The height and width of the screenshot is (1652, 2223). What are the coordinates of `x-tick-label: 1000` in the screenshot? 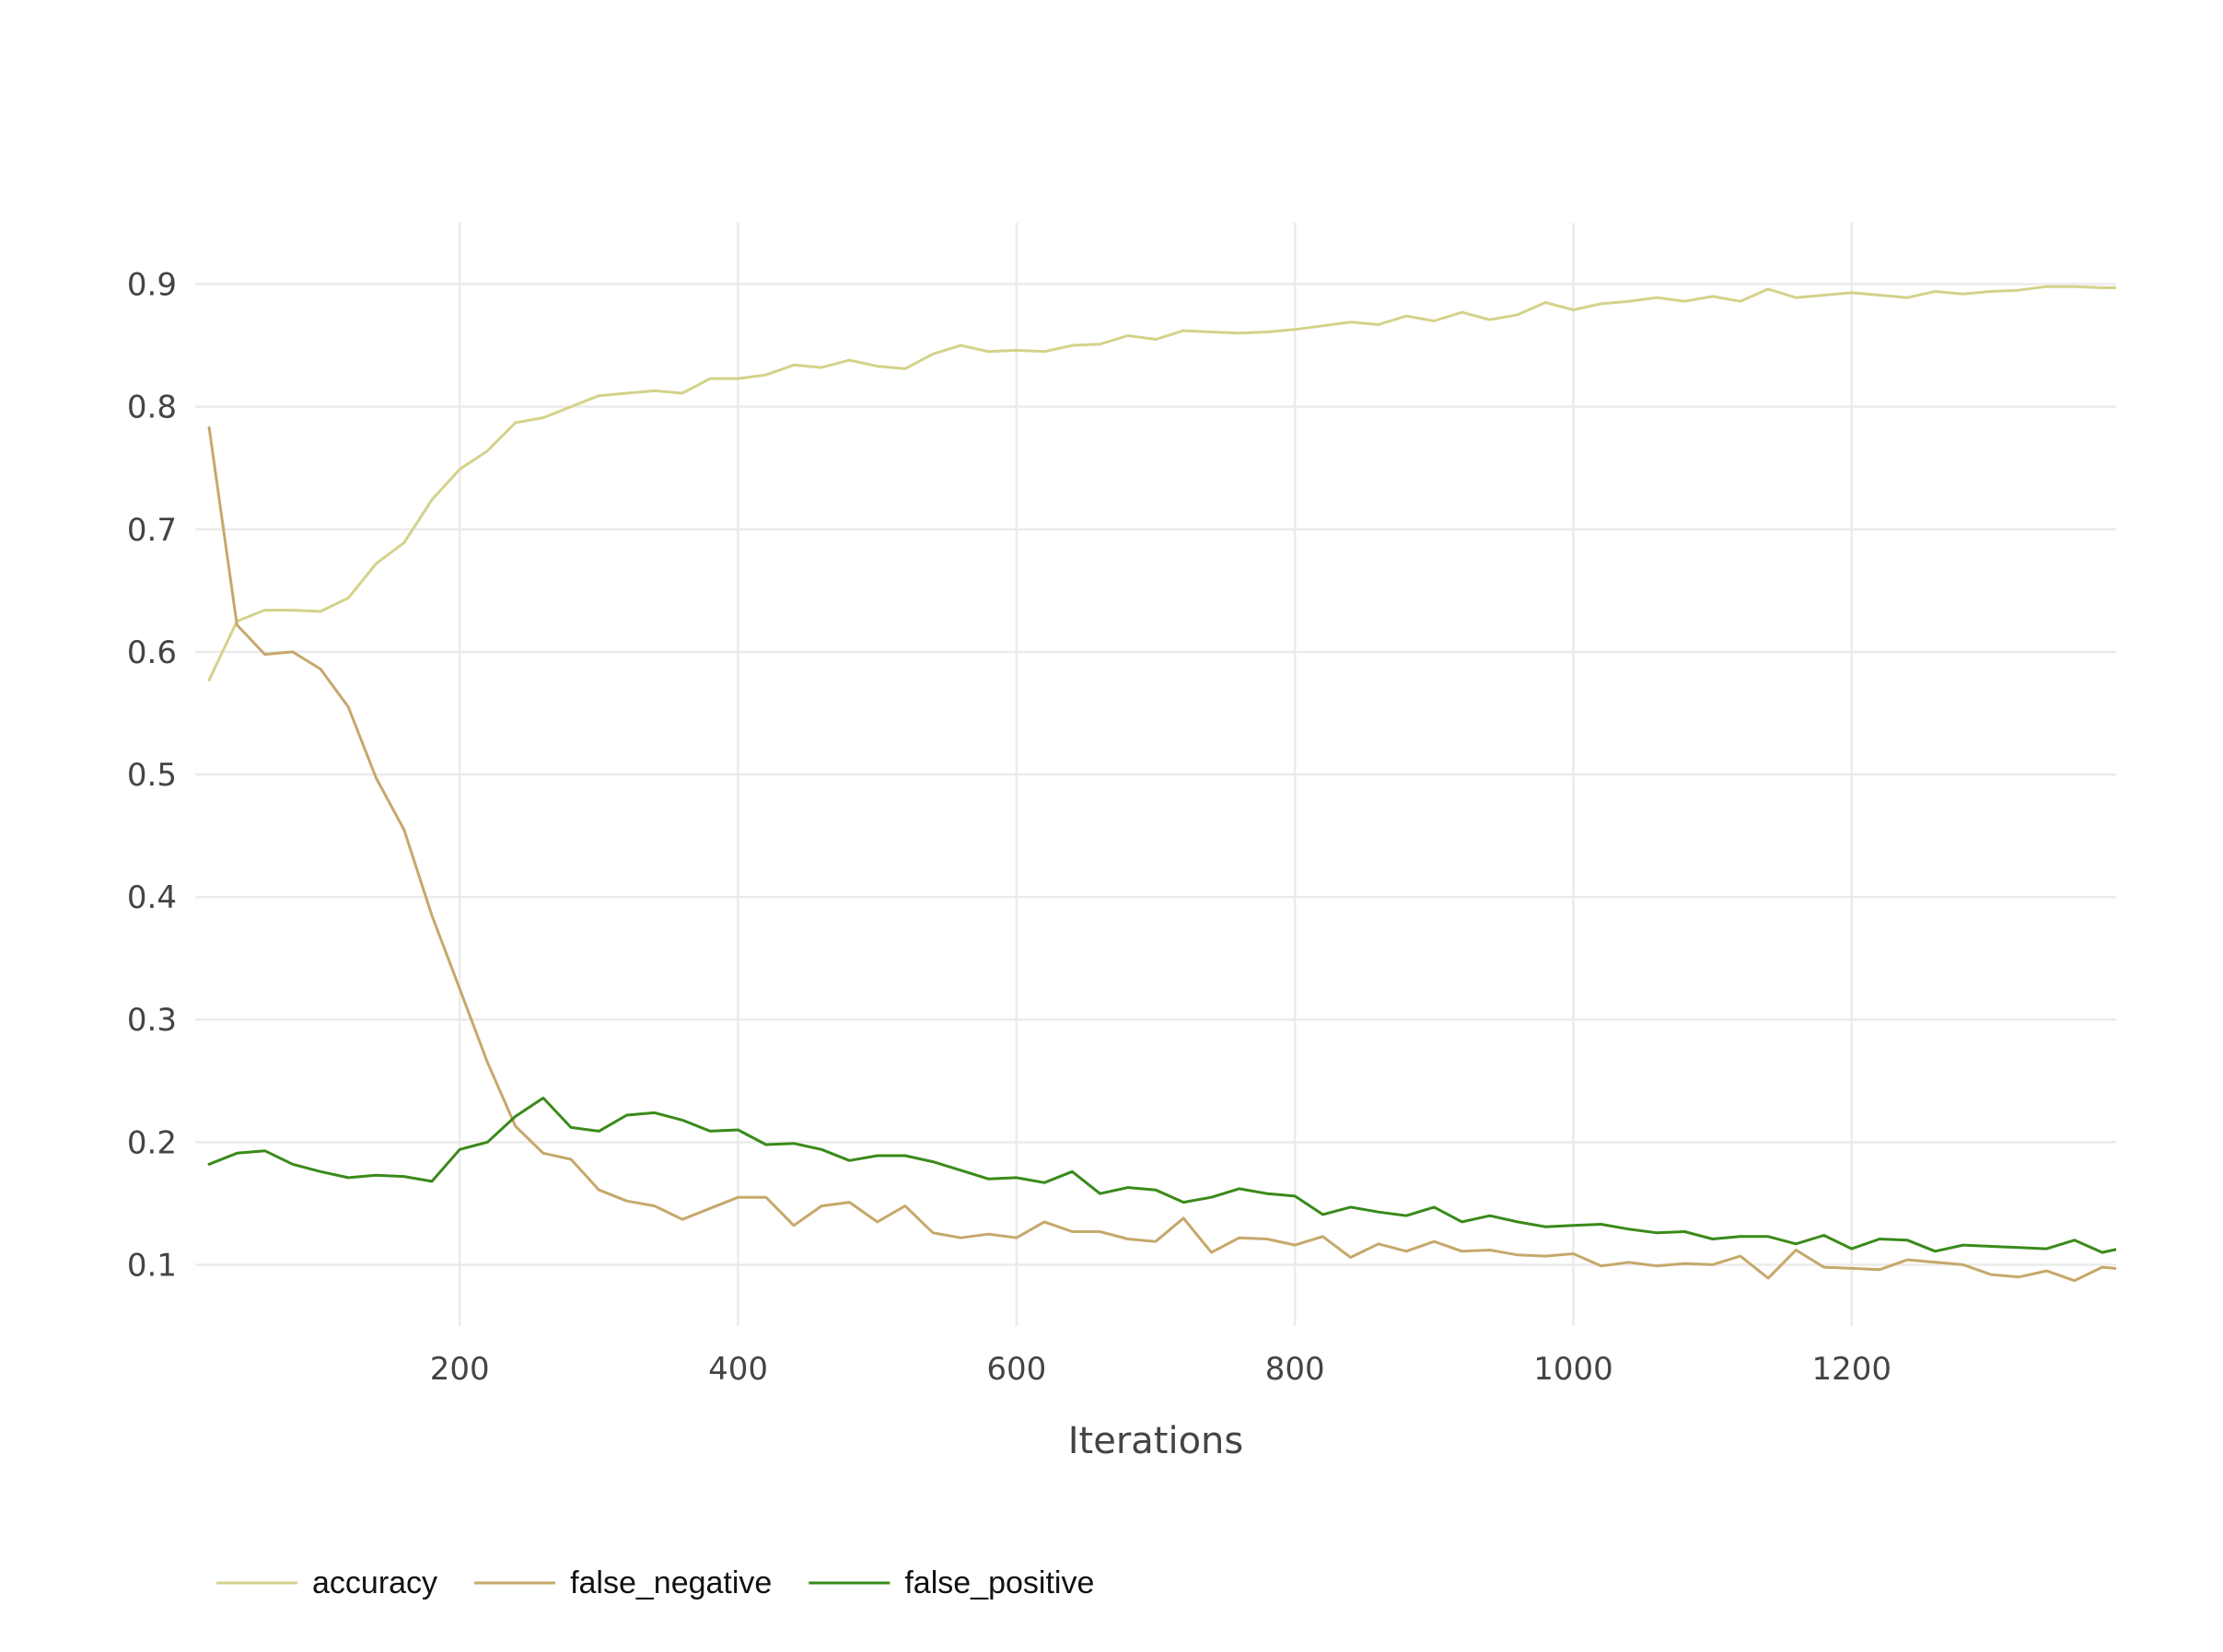 It's located at (1573, 1369).